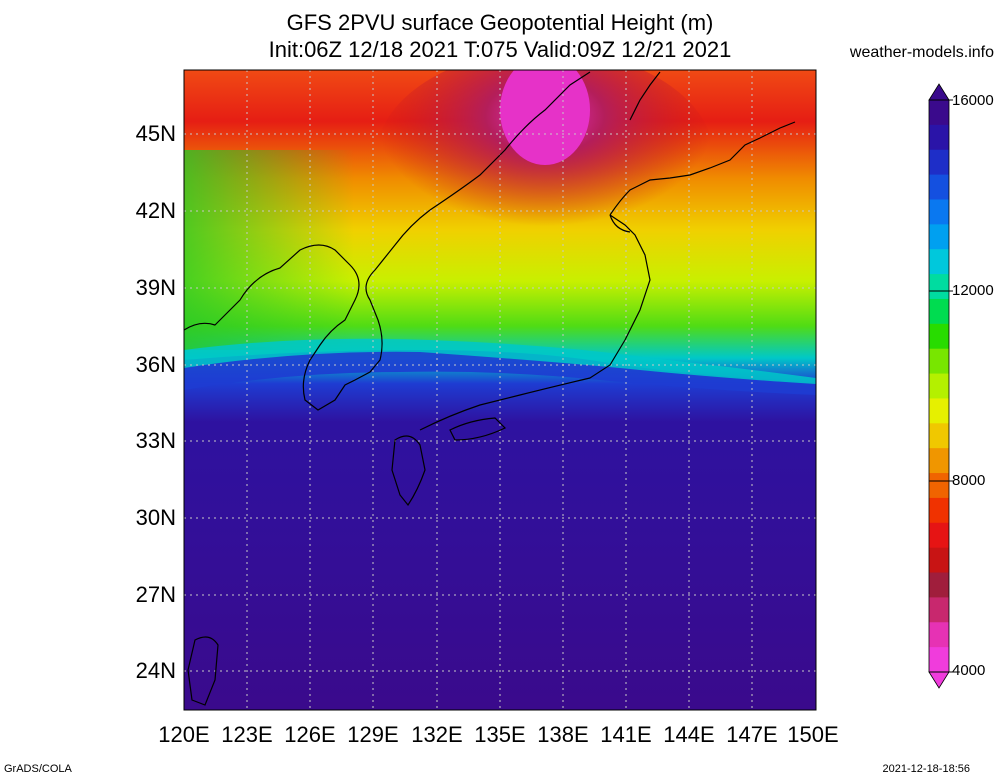 The image size is (1000, 779). I want to click on colorbar-top-arrow, so click(939, 92).